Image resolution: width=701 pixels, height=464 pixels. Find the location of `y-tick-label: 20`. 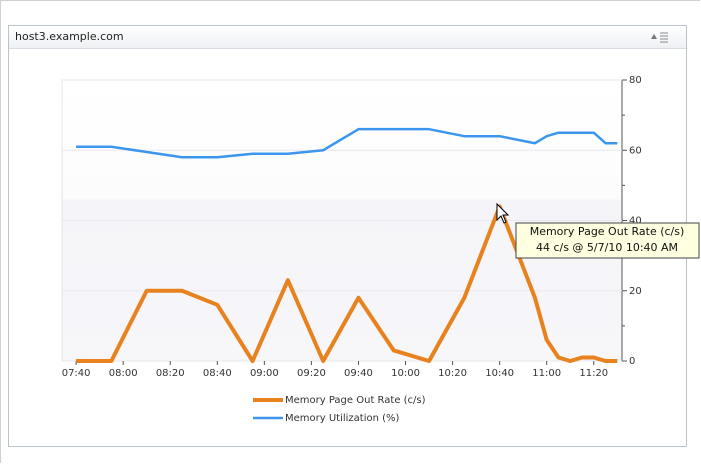

y-tick-label: 20 is located at coordinates (635, 291).